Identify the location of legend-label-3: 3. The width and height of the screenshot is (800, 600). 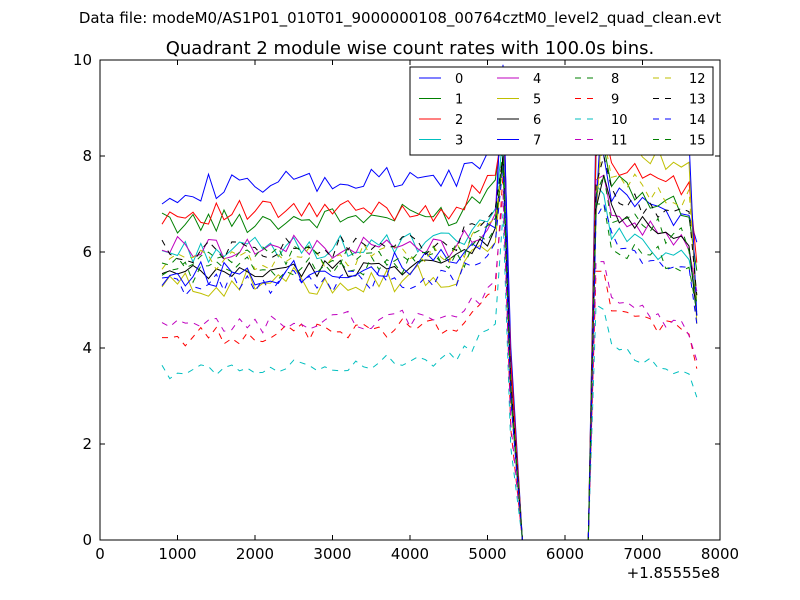
(459, 141).